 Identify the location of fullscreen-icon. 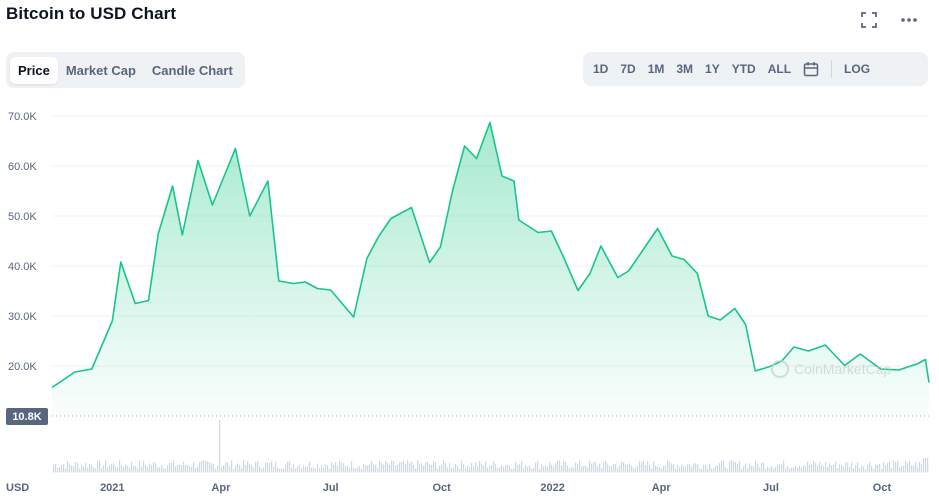
(869, 20).